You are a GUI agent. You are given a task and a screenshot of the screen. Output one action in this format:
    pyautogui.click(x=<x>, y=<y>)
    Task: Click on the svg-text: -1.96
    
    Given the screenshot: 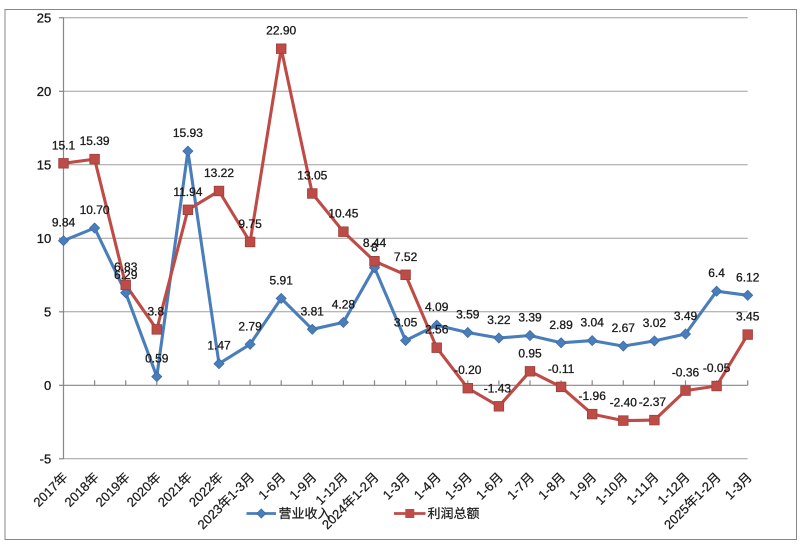 What is the action you would take?
    pyautogui.click(x=593, y=396)
    